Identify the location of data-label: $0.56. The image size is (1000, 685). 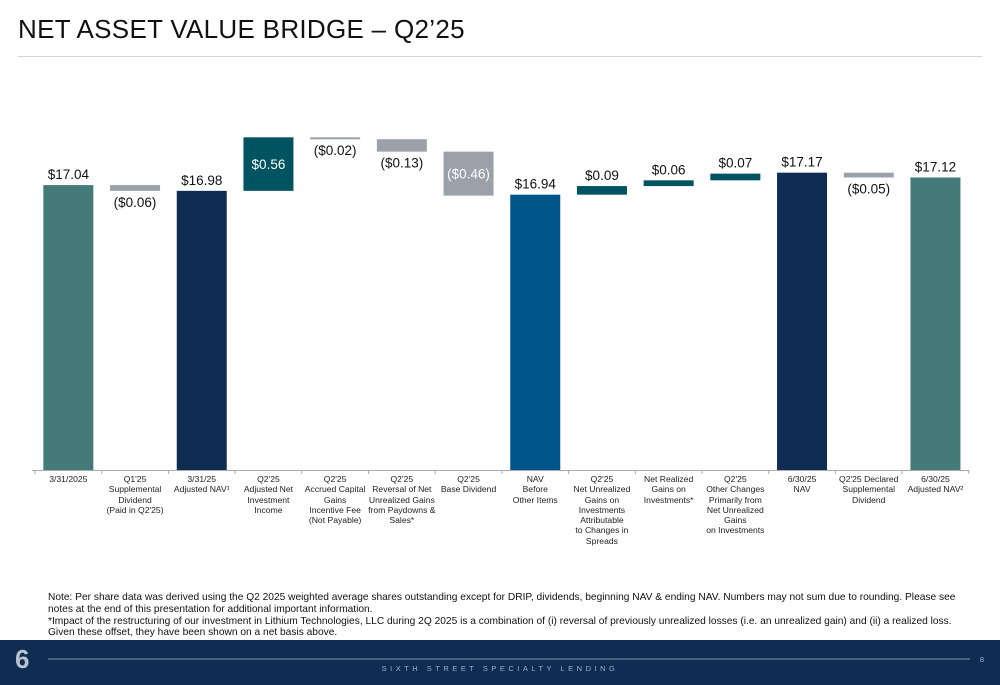
(269, 164).